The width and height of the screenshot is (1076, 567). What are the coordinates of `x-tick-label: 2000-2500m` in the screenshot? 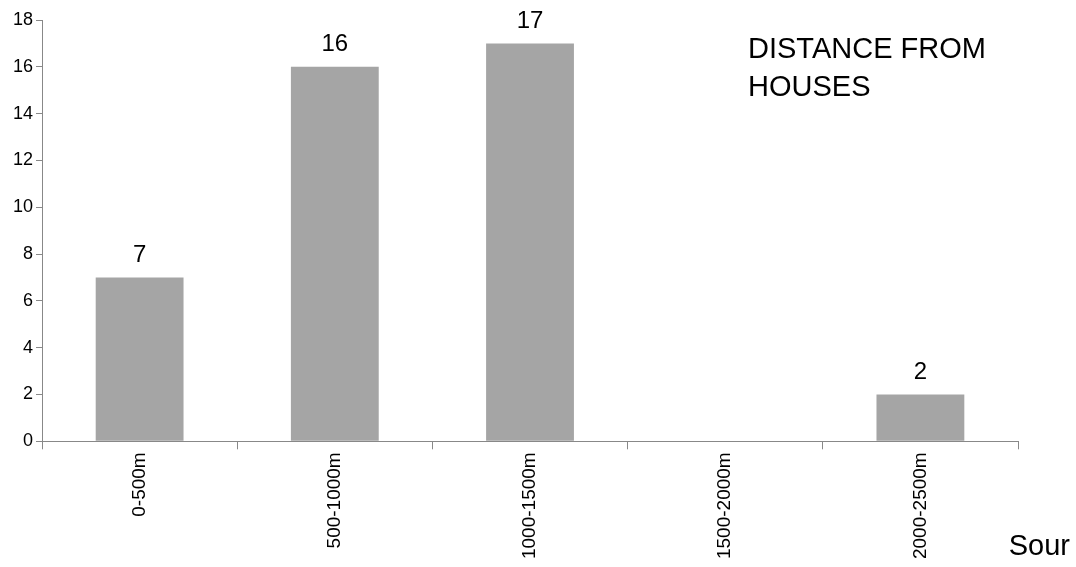 It's located at (919, 506).